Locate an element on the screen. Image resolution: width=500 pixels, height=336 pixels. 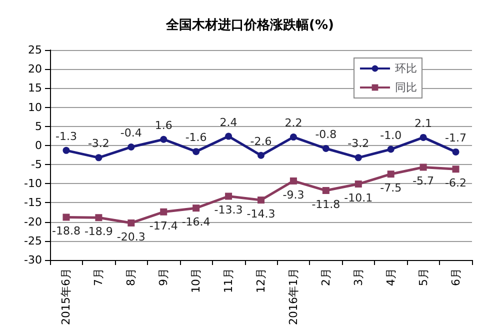
y-tick-label: 25 is located at coordinates (35, 50).